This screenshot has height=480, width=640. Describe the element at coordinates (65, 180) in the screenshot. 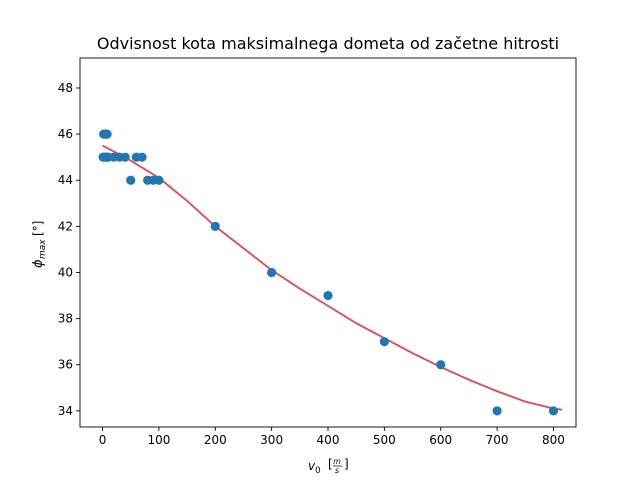

I see `y-tick-label: 44` at that location.